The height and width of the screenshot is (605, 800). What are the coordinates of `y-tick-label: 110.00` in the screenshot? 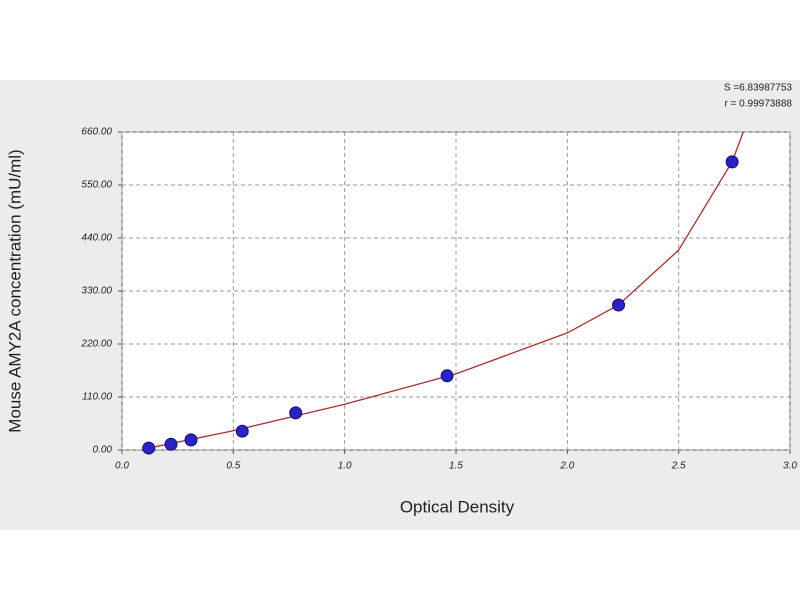 It's located at (97, 397).